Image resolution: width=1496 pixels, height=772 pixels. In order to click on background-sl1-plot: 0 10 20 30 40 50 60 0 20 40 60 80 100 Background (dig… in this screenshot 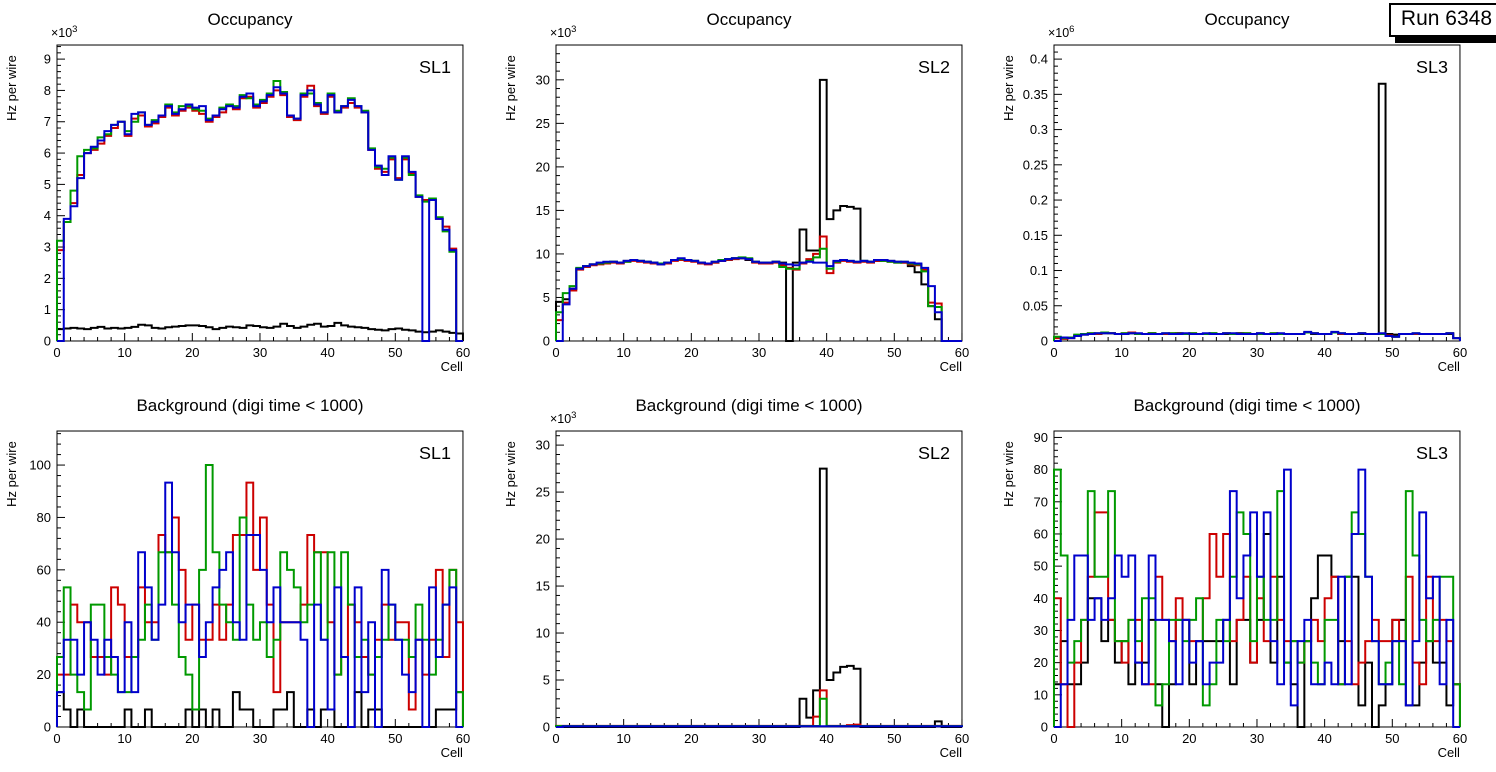, I will do `click(237, 578)`.